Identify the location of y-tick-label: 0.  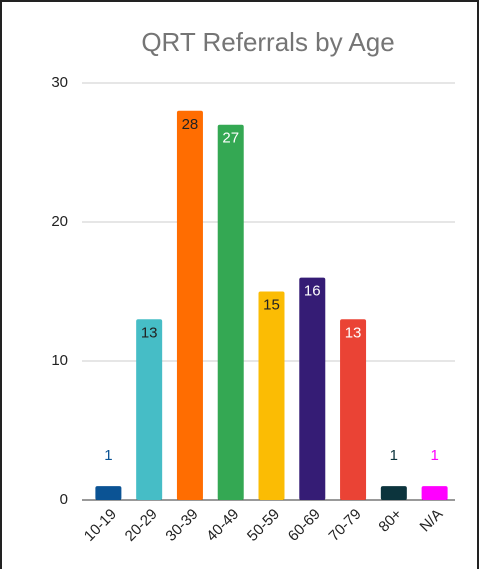
(64, 499).